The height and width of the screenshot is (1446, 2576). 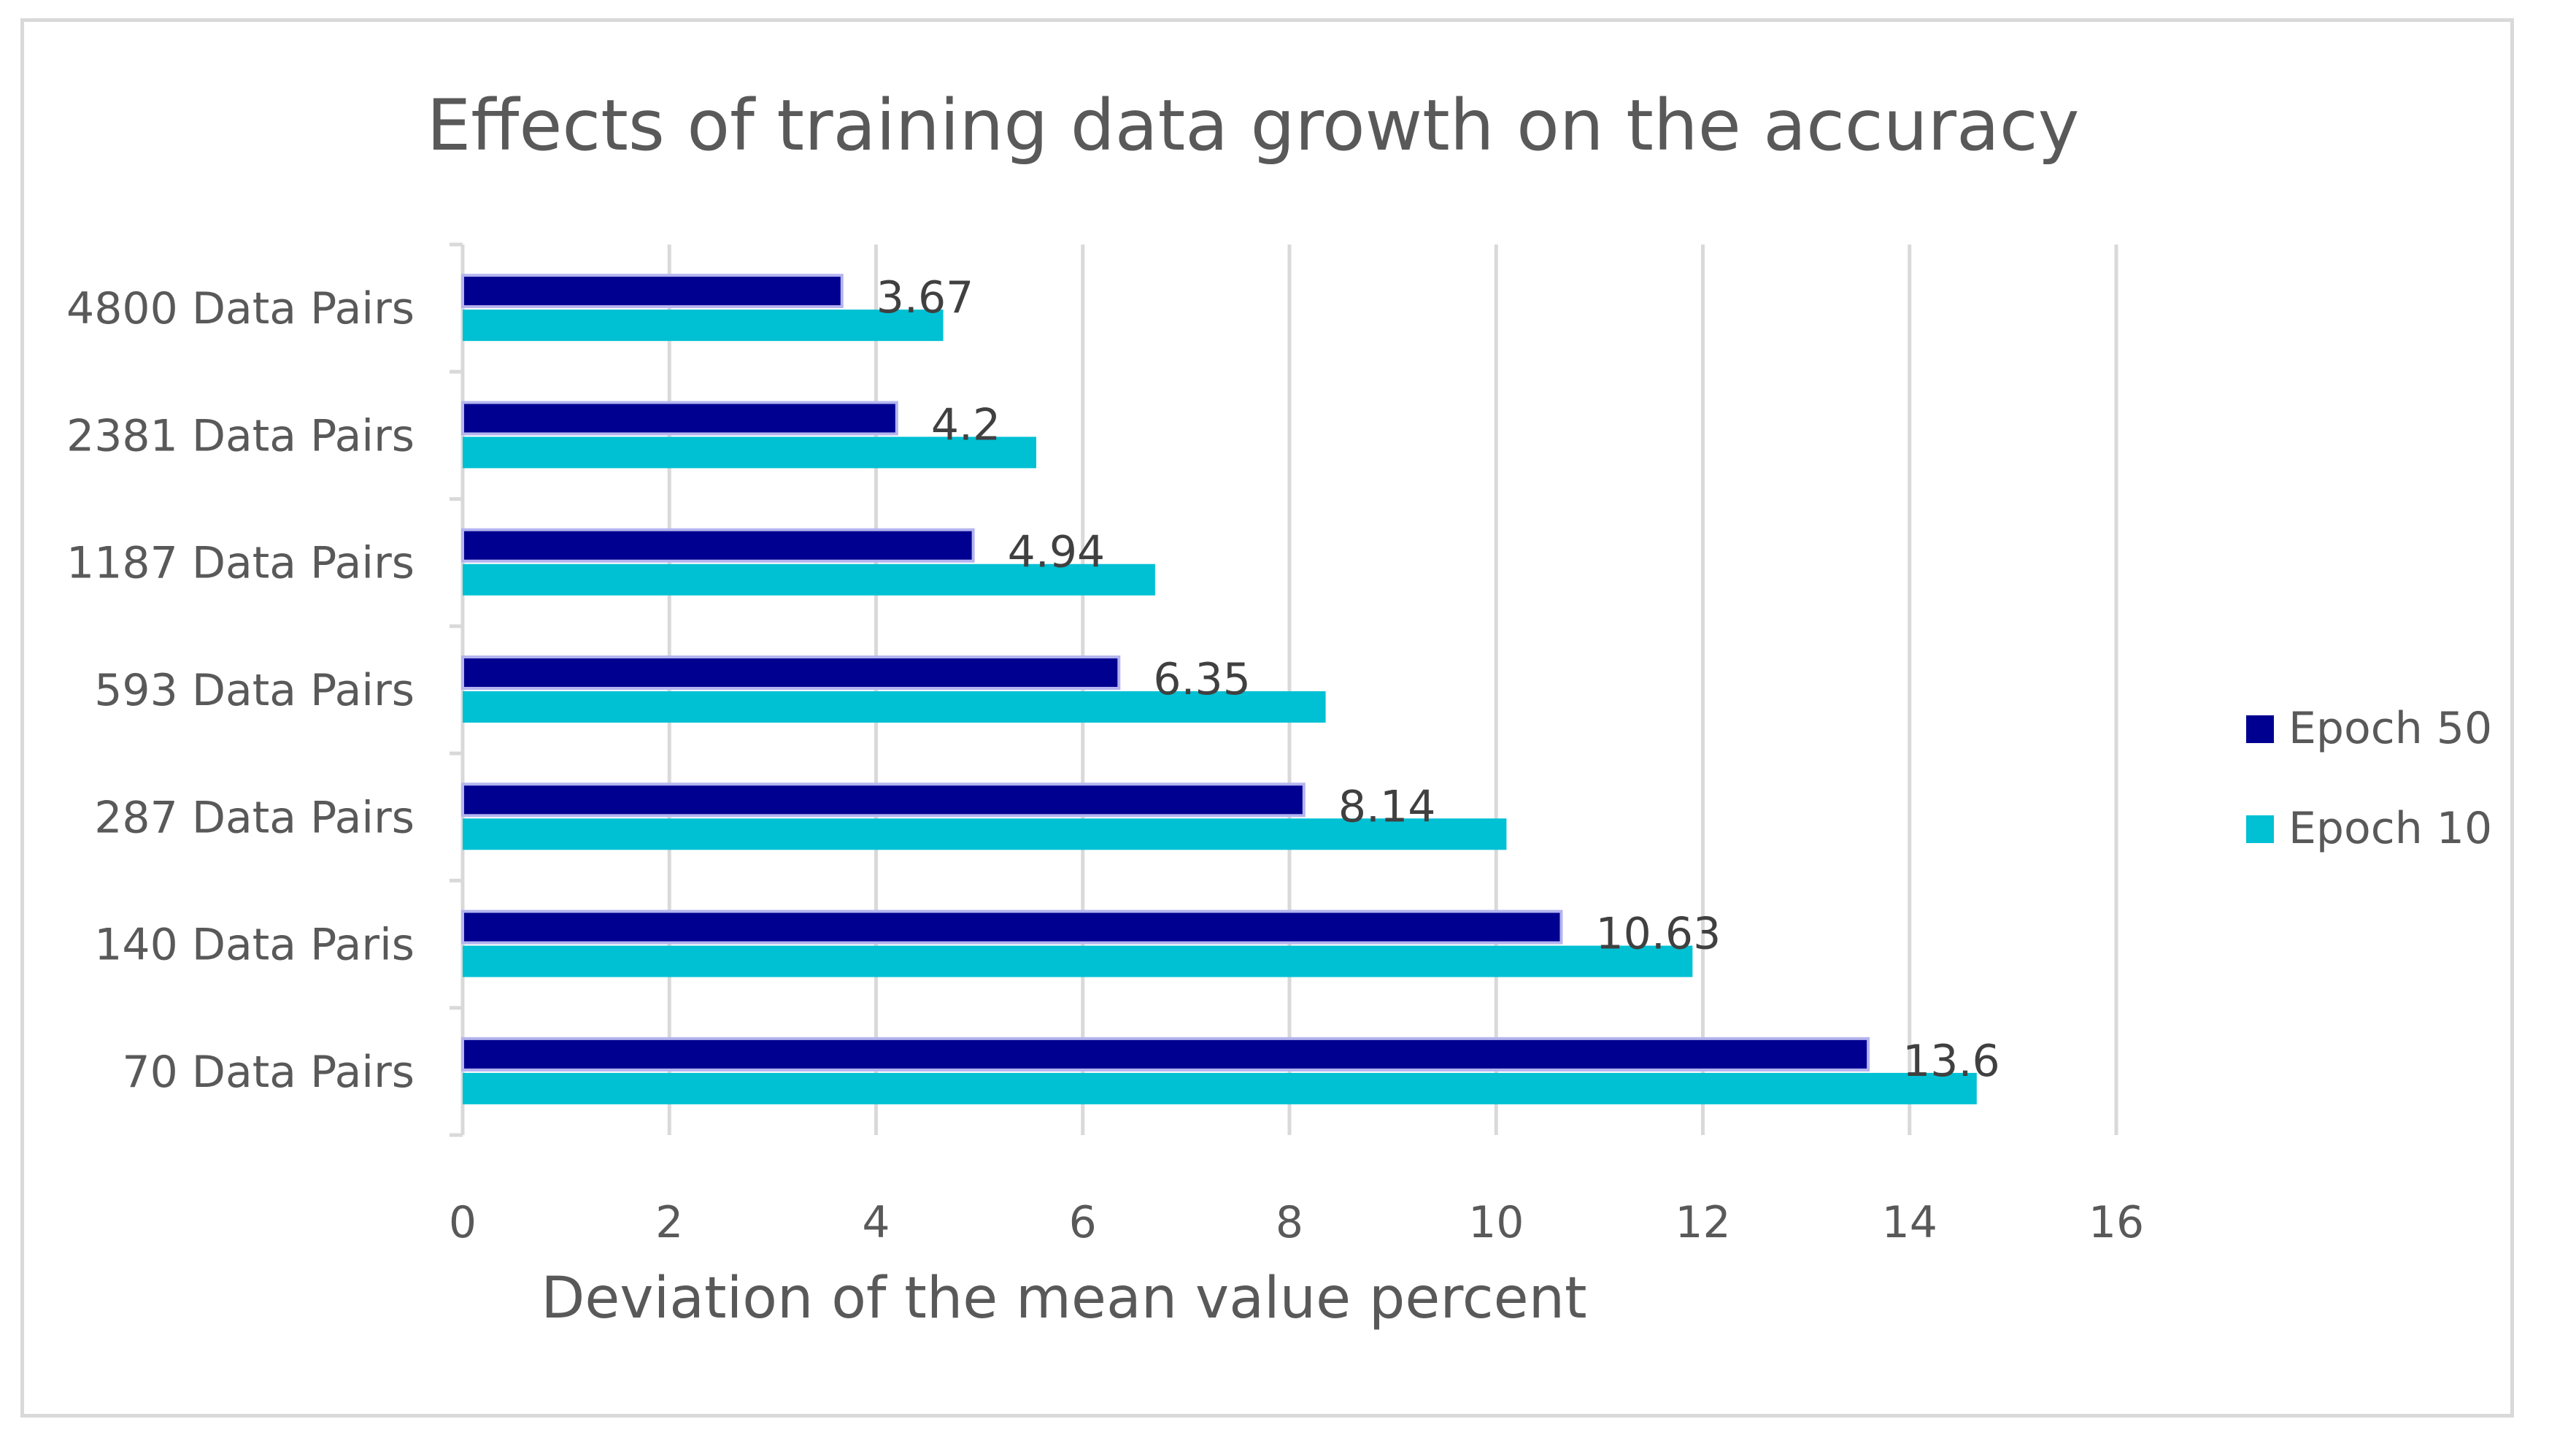 What do you see at coordinates (240, 563) in the screenshot?
I see `category-label: 1187 Data Pairs` at bounding box center [240, 563].